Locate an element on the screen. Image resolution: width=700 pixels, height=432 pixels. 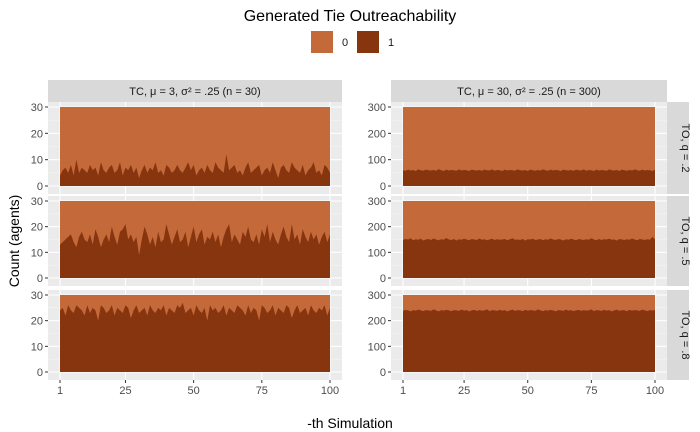
panel-2-1: 0 100 200 300 1 25 50 75 100 is located at coordinates (517, 343).